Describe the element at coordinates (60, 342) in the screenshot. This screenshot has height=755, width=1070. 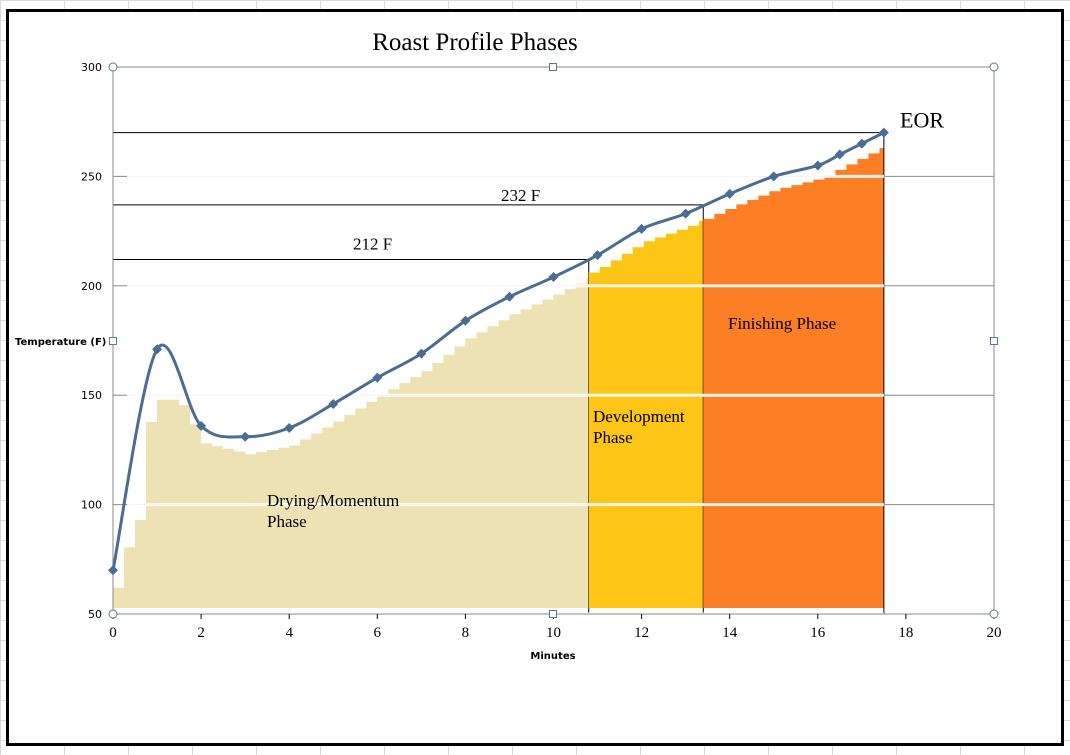
I see `y-axis-label: Temperature (F)` at that location.